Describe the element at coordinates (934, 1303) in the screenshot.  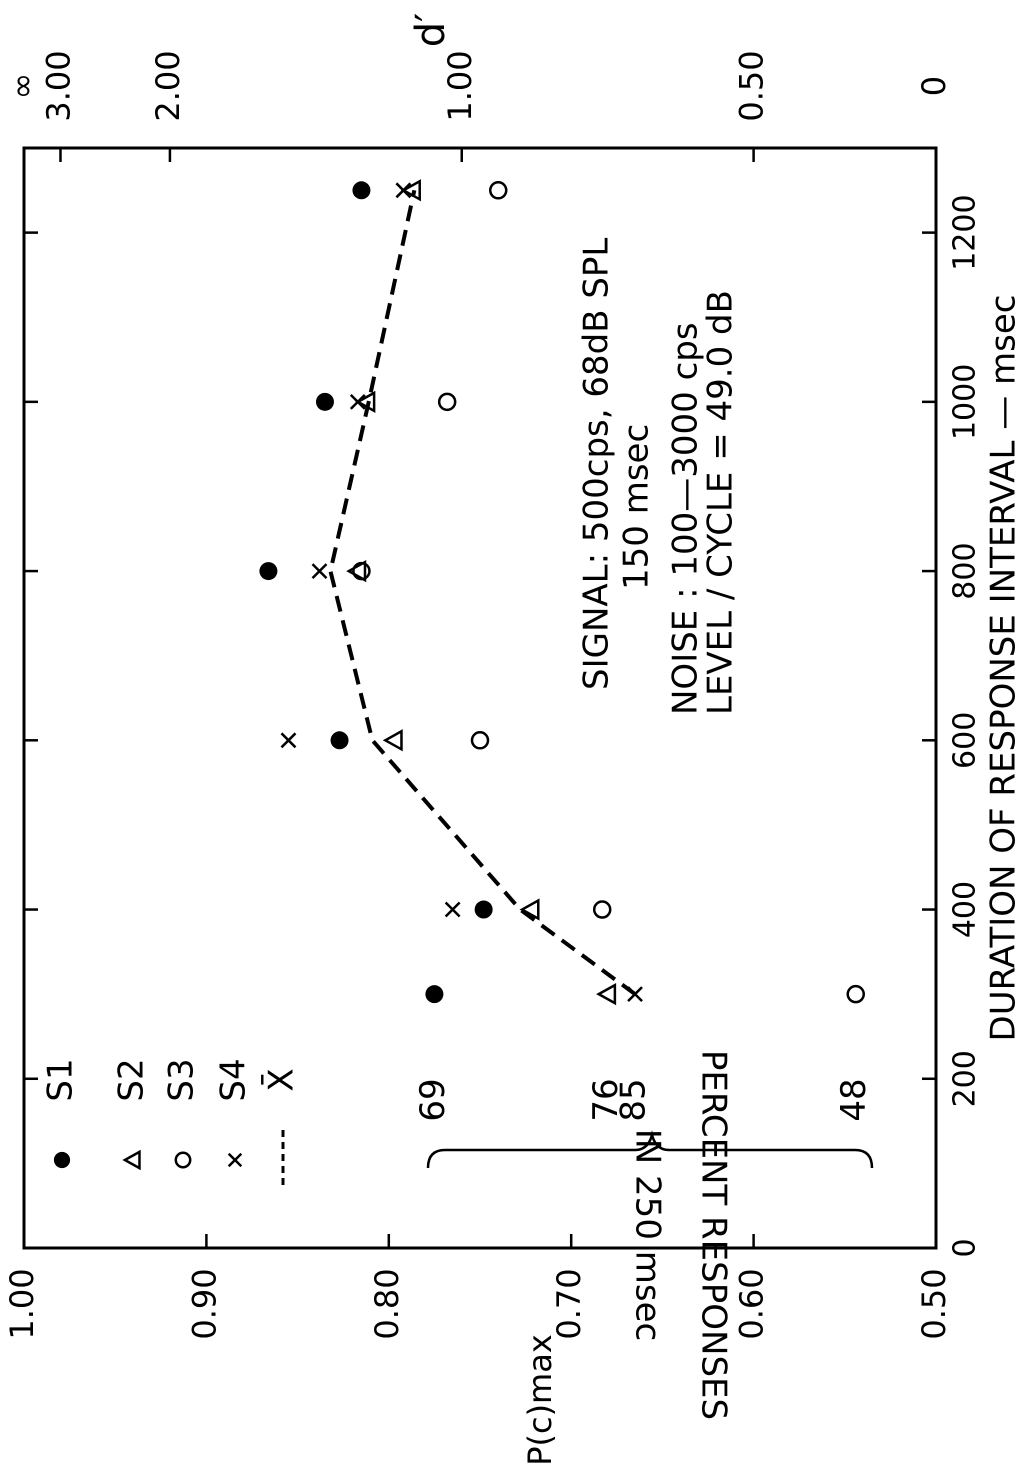
I see `y-tick-label-0: 0.50` at that location.